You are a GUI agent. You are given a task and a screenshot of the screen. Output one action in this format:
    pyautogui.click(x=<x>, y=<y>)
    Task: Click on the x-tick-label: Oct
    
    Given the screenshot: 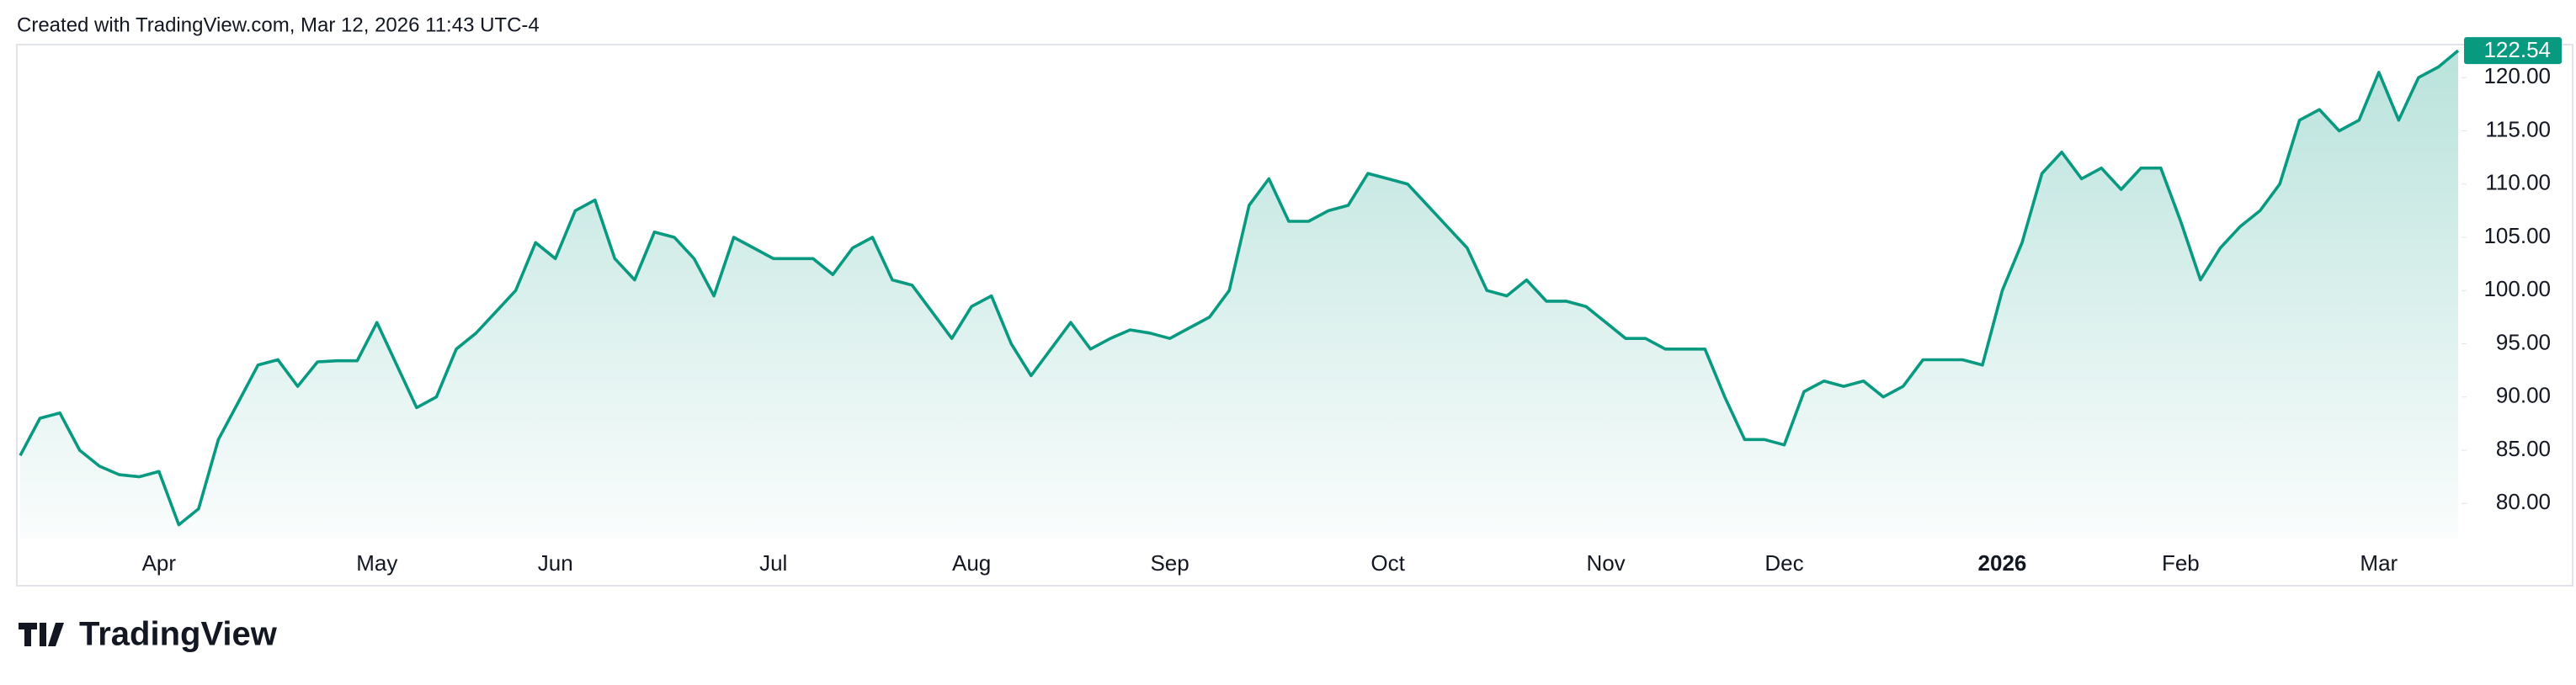 What is the action you would take?
    pyautogui.click(x=1387, y=563)
    